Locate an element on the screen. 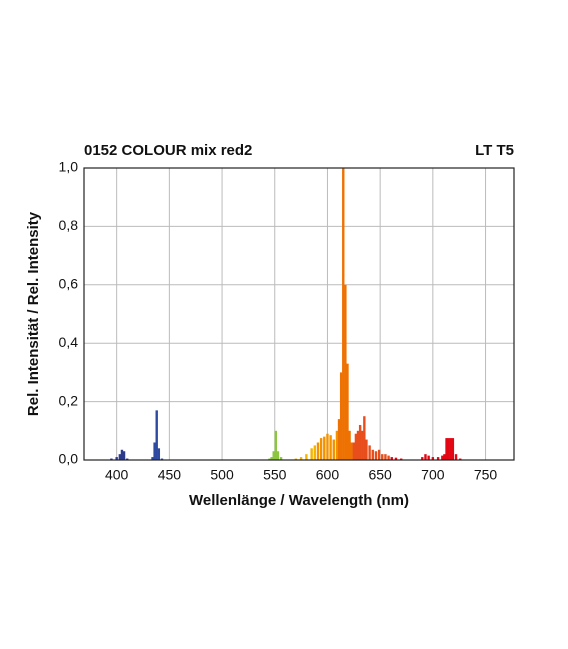 This screenshot has height=649, width=568. x-axis-label: Wellenlänge / Wavelength (nm) is located at coordinates (299, 500).